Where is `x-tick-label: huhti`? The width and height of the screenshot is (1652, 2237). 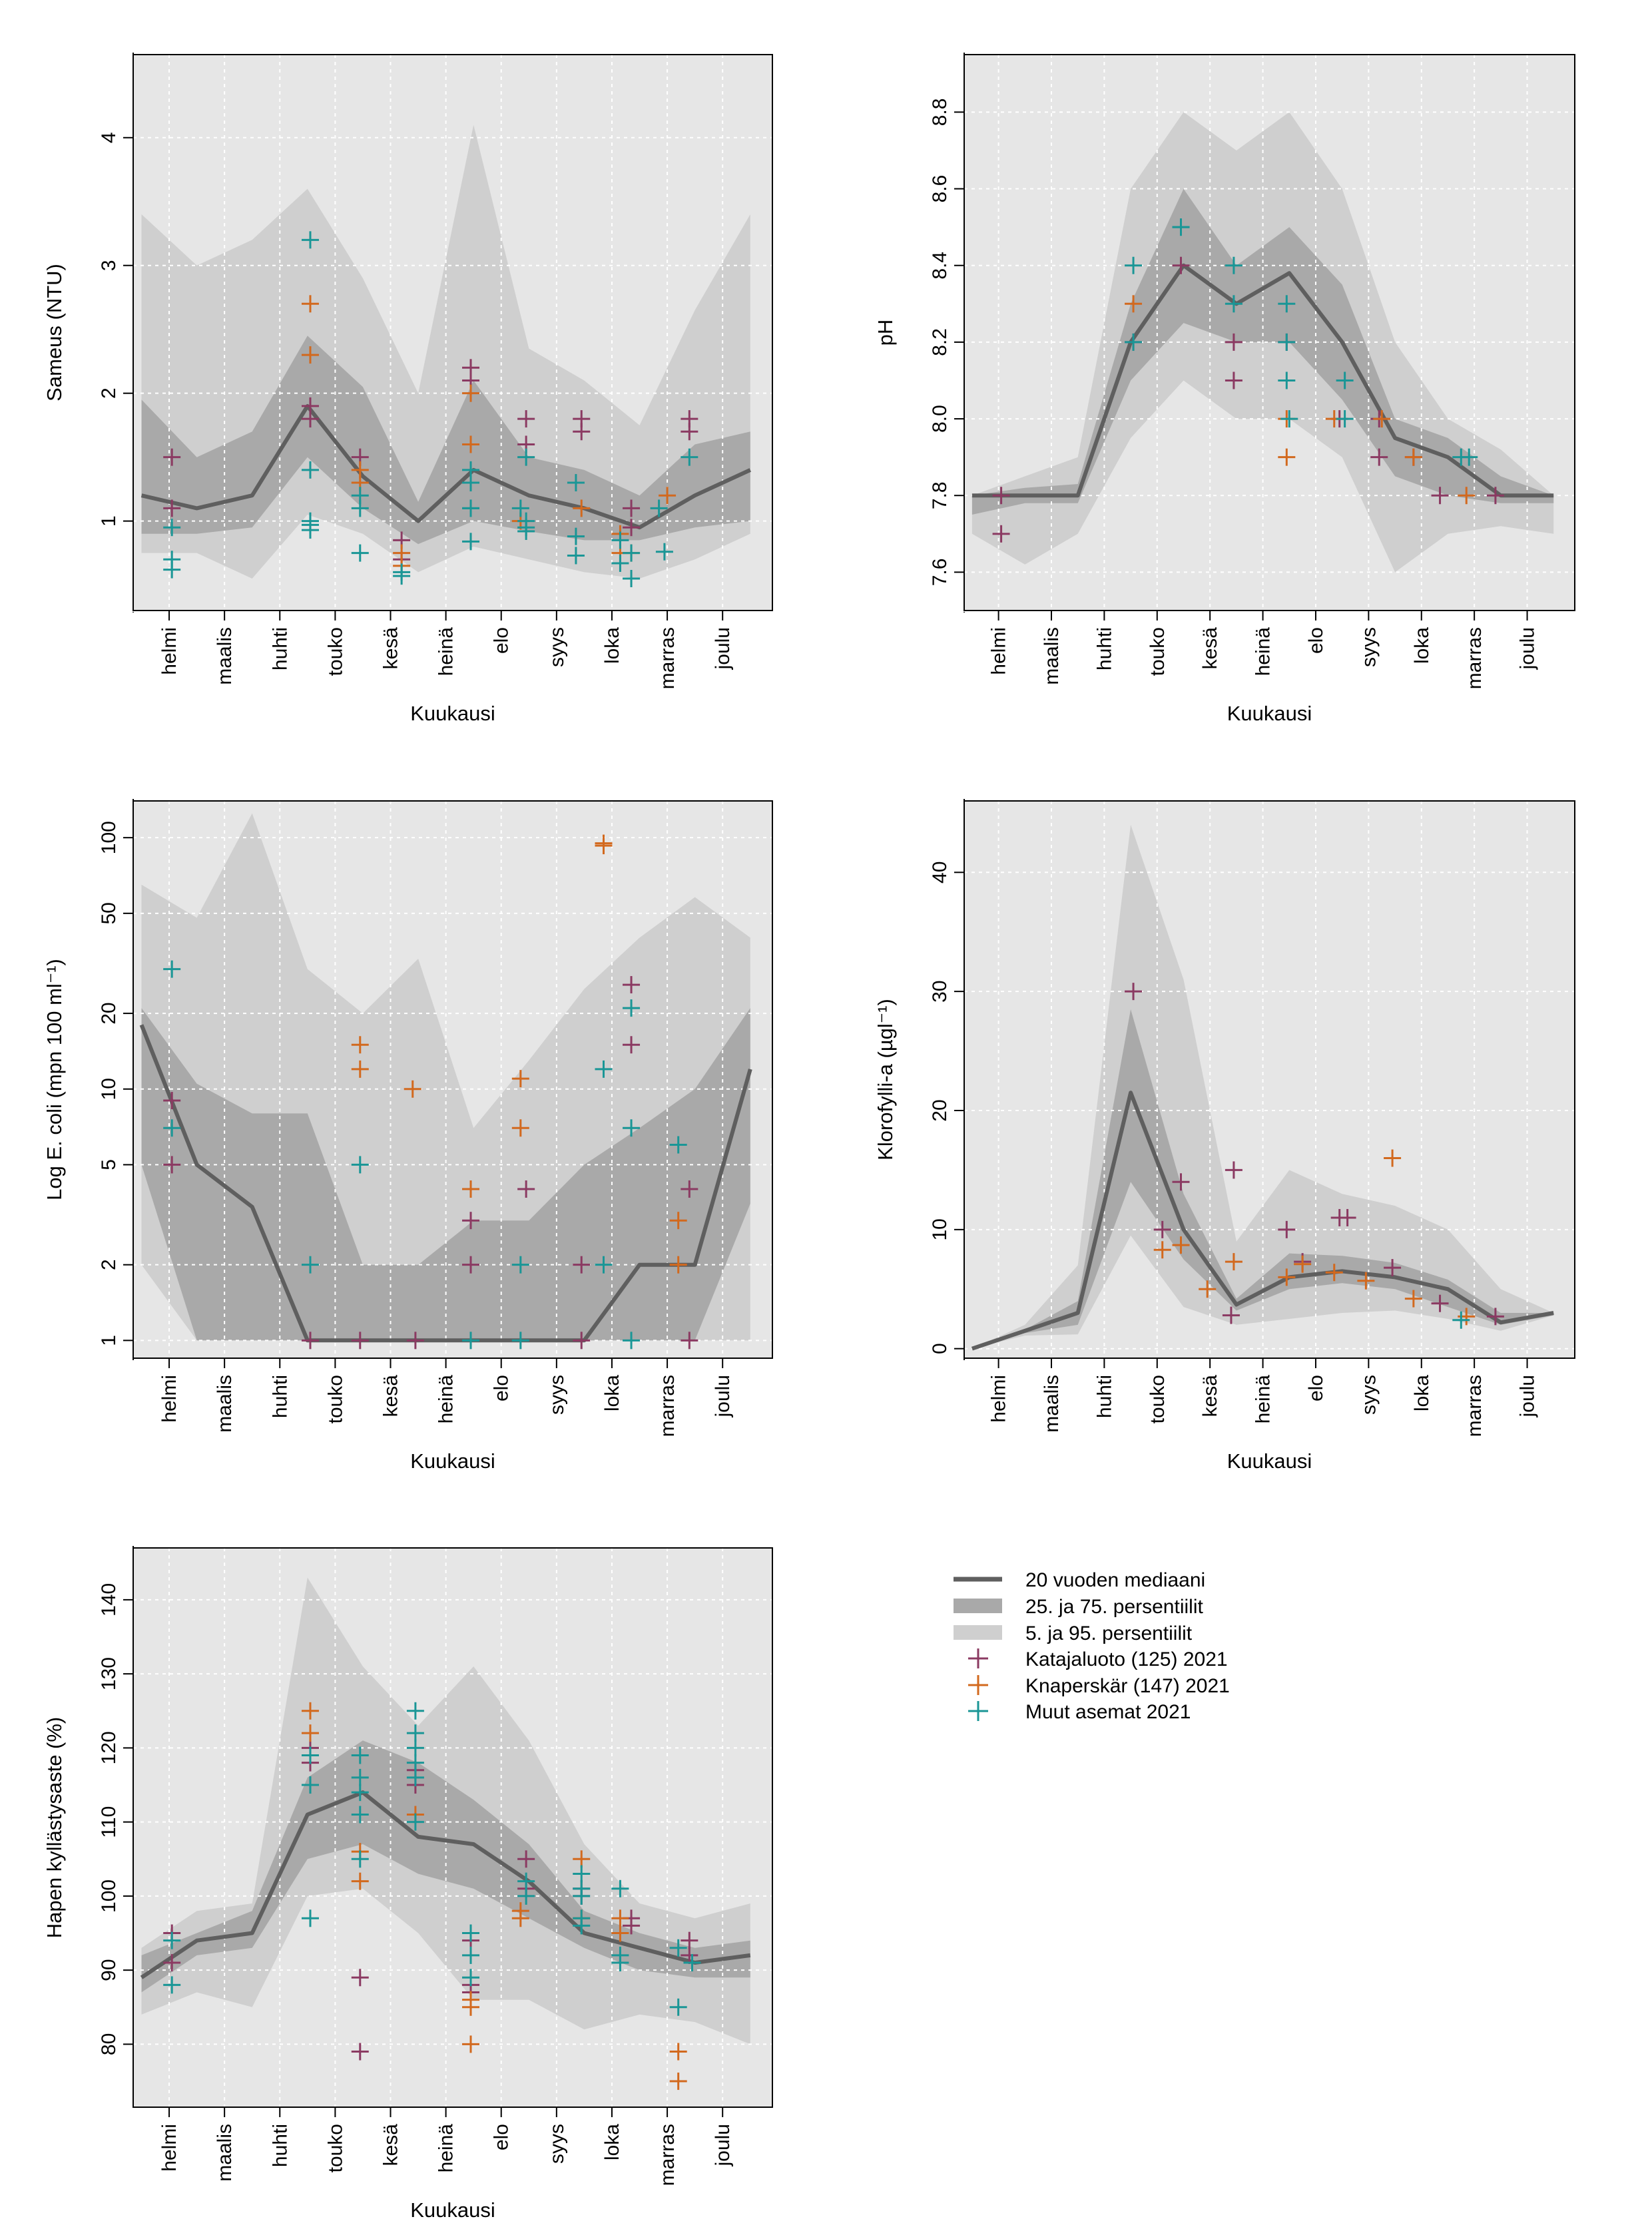 x-tick-label: huhti is located at coordinates (280, 1396).